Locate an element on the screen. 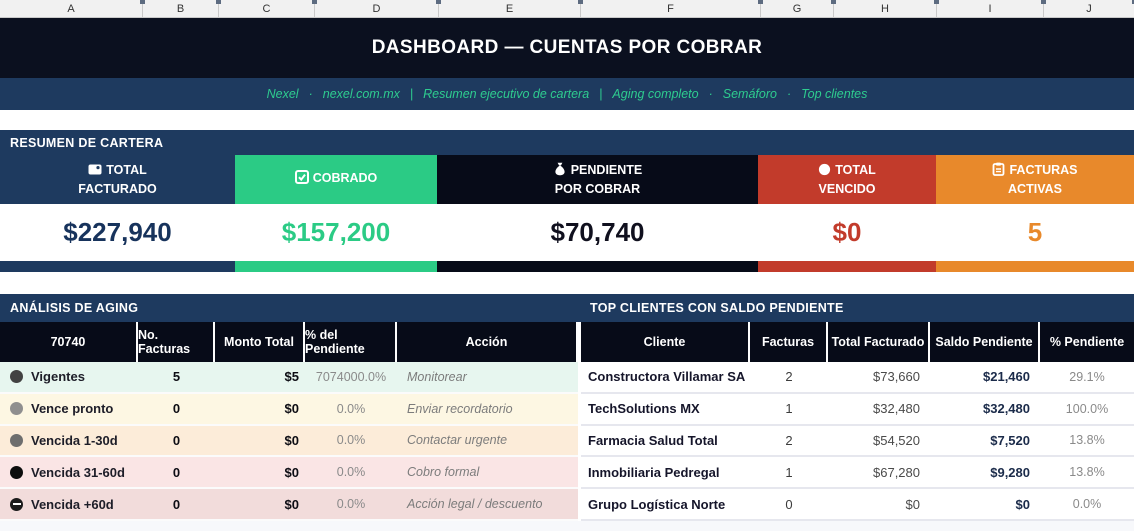 This screenshot has height=531, width=1134. nav-link-semaforo: Semáforo is located at coordinates (749, 94).